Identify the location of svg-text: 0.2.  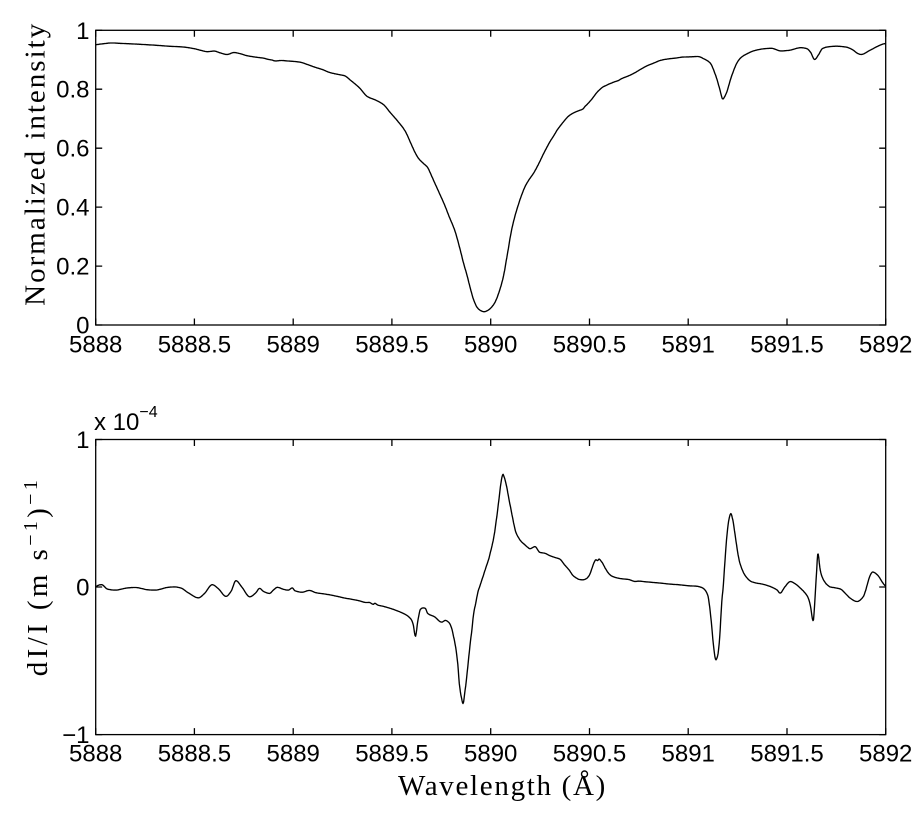
(72, 267).